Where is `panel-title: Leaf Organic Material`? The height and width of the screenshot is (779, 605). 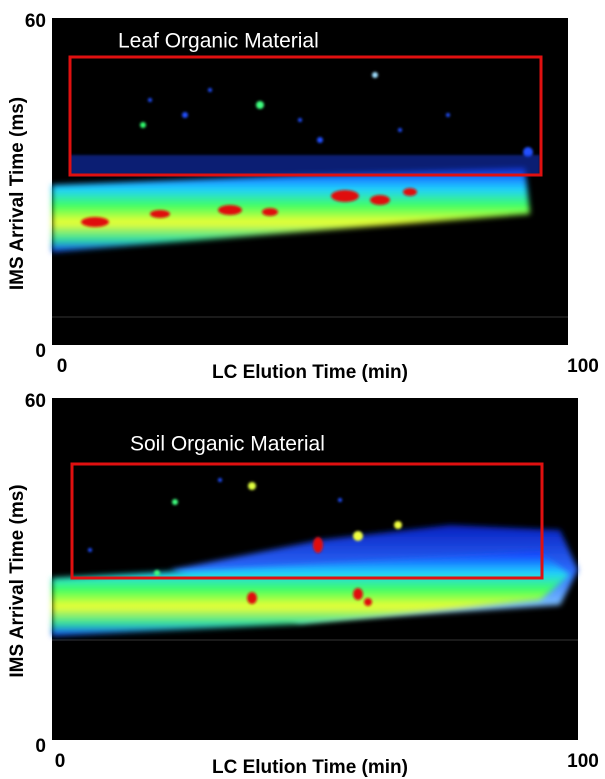 panel-title: Leaf Organic Material is located at coordinates (218, 41).